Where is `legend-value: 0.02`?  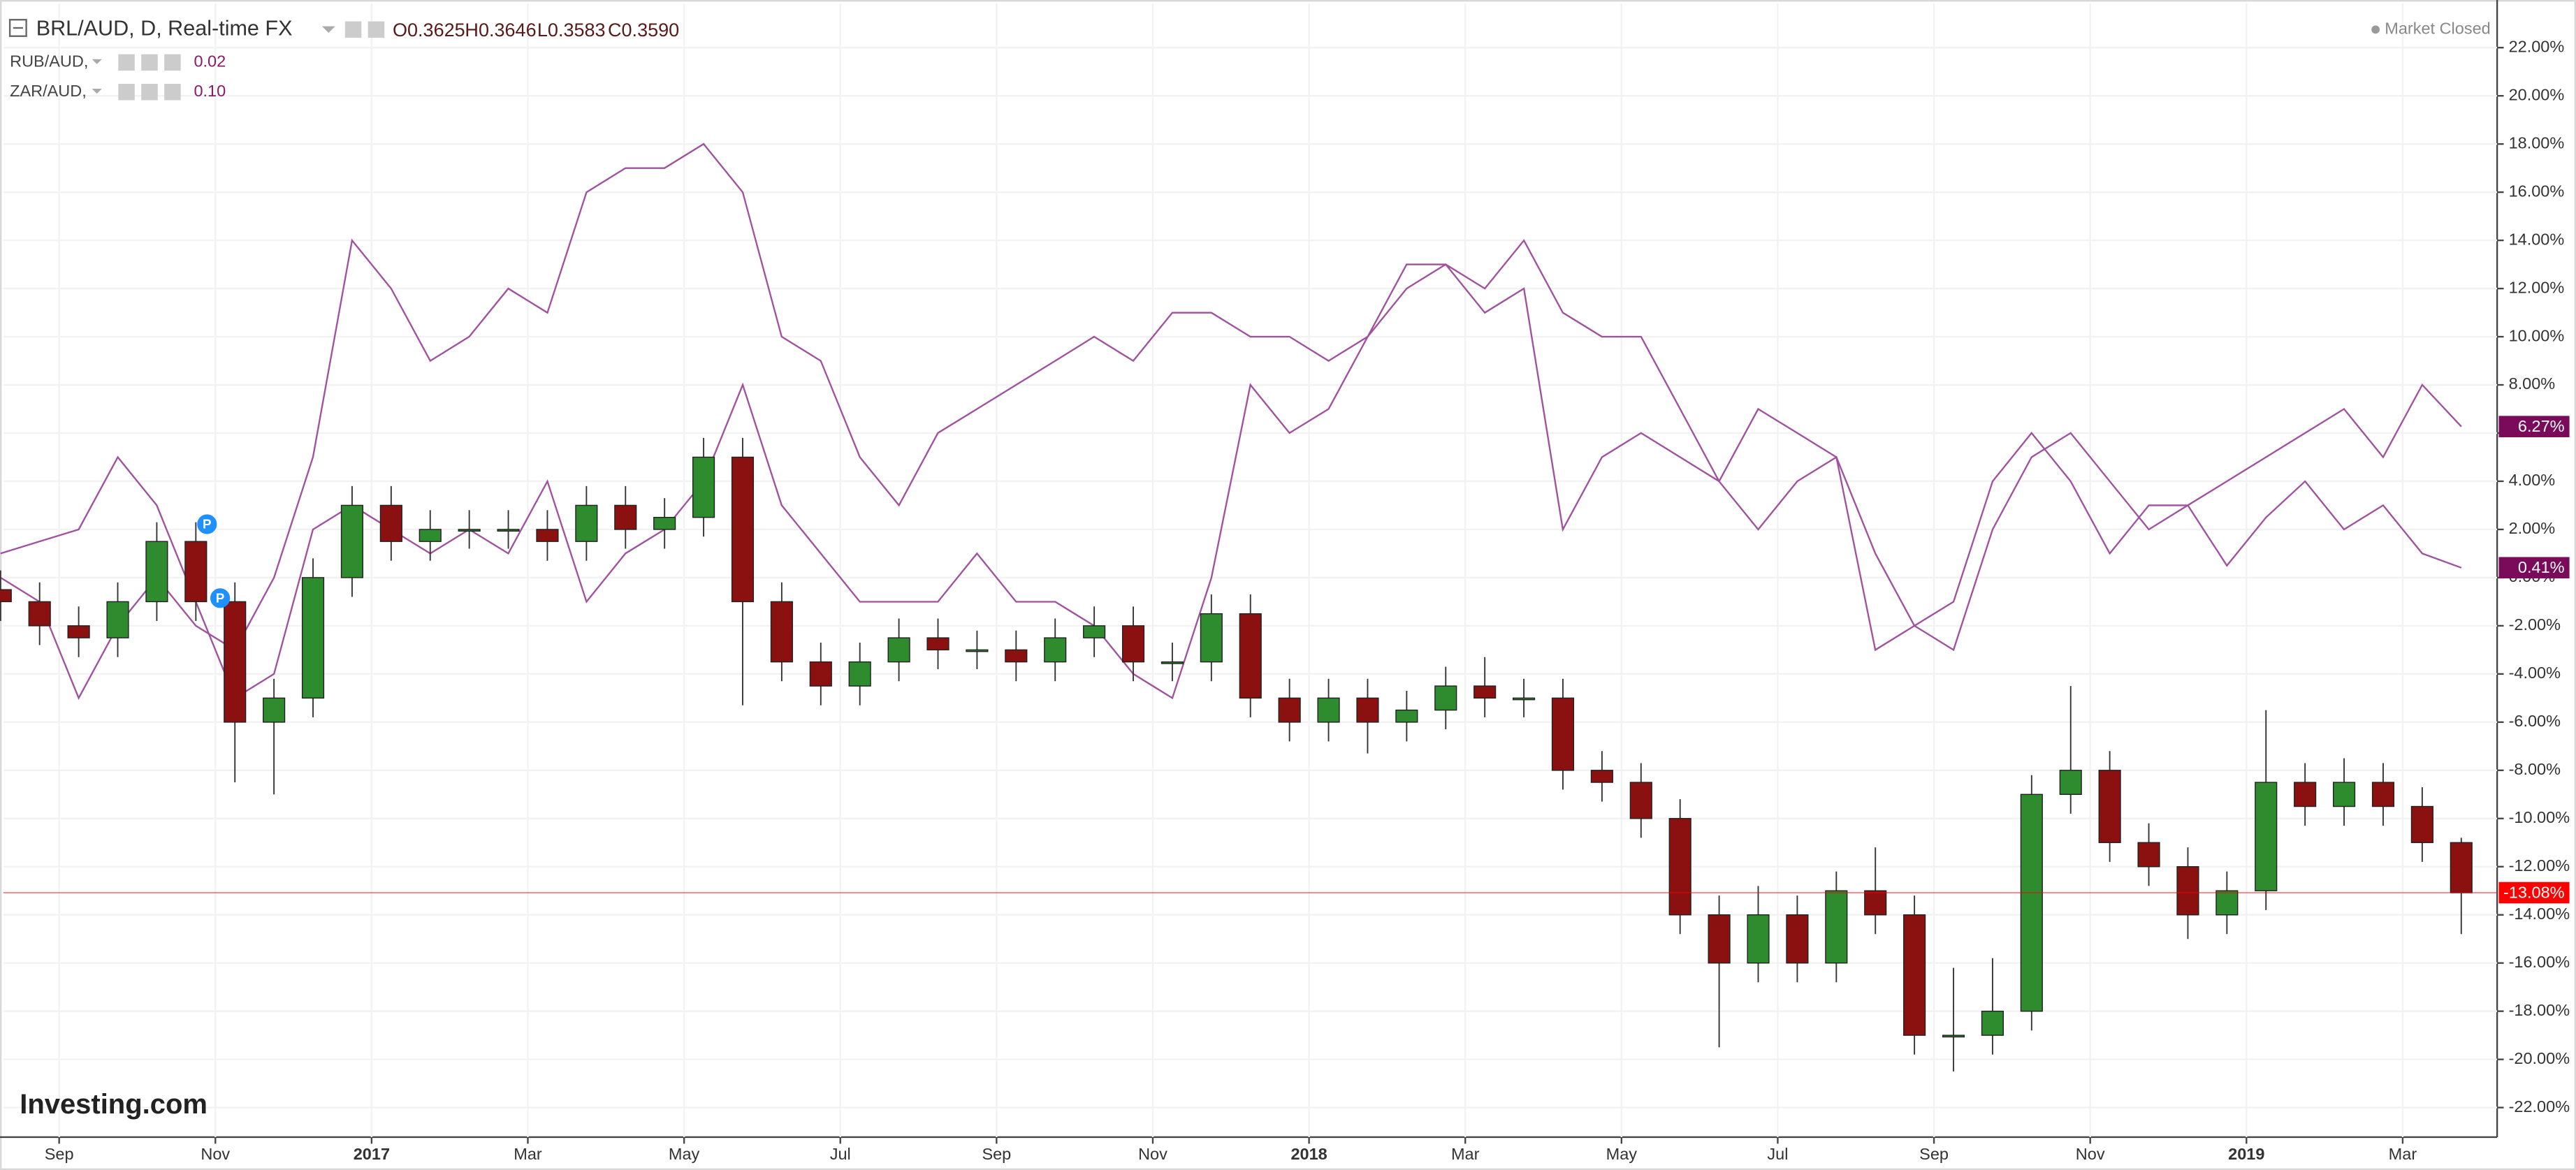 legend-value: 0.02 is located at coordinates (210, 61).